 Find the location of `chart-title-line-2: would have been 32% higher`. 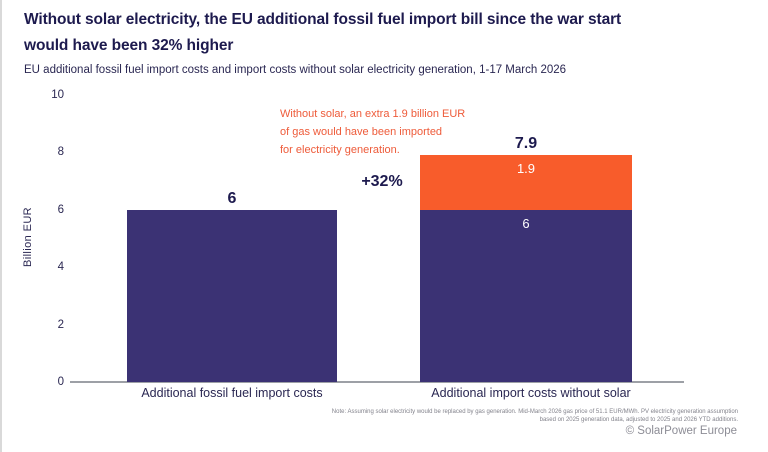

chart-title-line-2: would have been 32% higher is located at coordinates (129, 45).